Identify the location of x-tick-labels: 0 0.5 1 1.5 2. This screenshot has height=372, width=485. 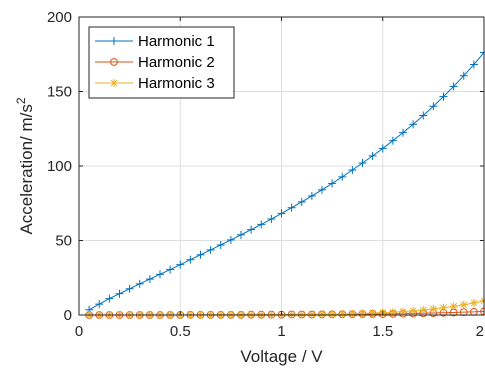
(279, 331).